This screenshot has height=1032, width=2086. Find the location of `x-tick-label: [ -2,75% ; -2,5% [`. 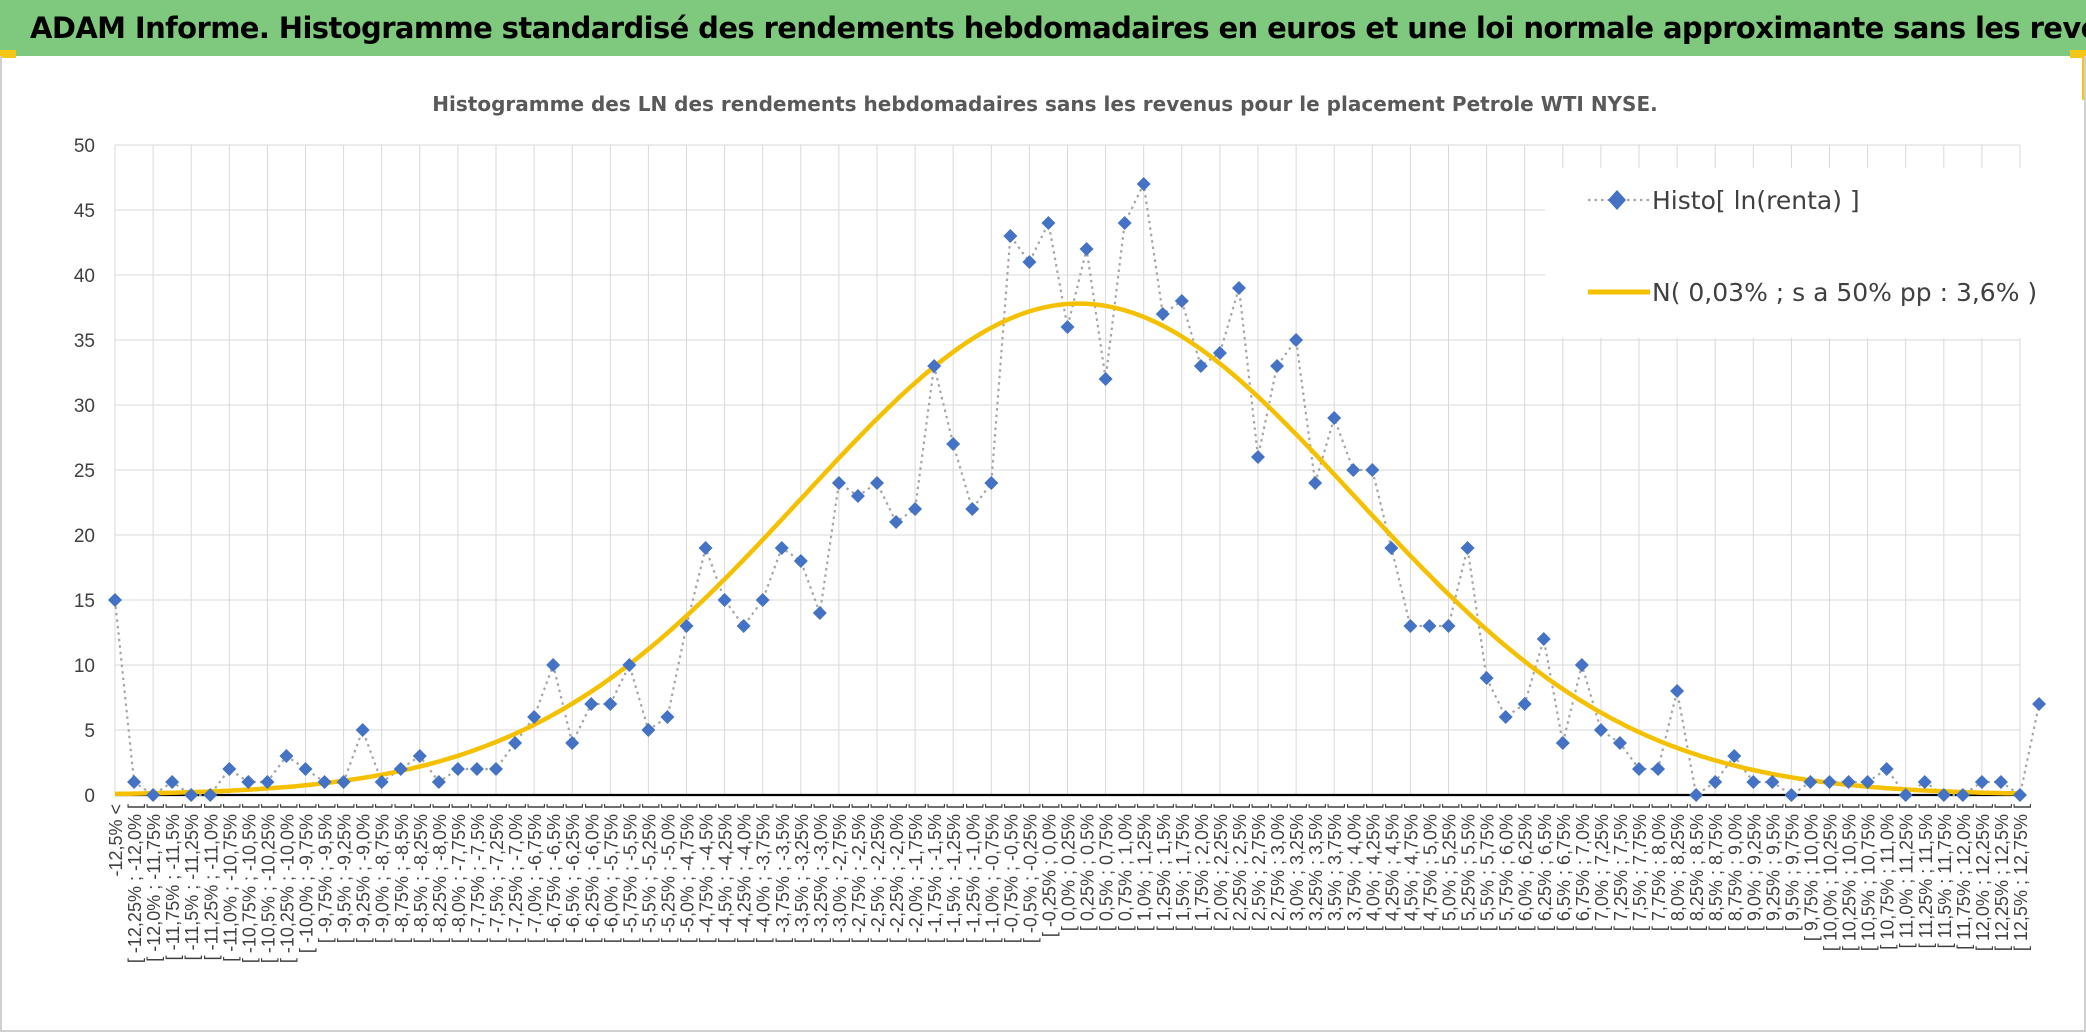

x-tick-label: [ -2,75% ; -2,5% [ is located at coordinates (859, 873).